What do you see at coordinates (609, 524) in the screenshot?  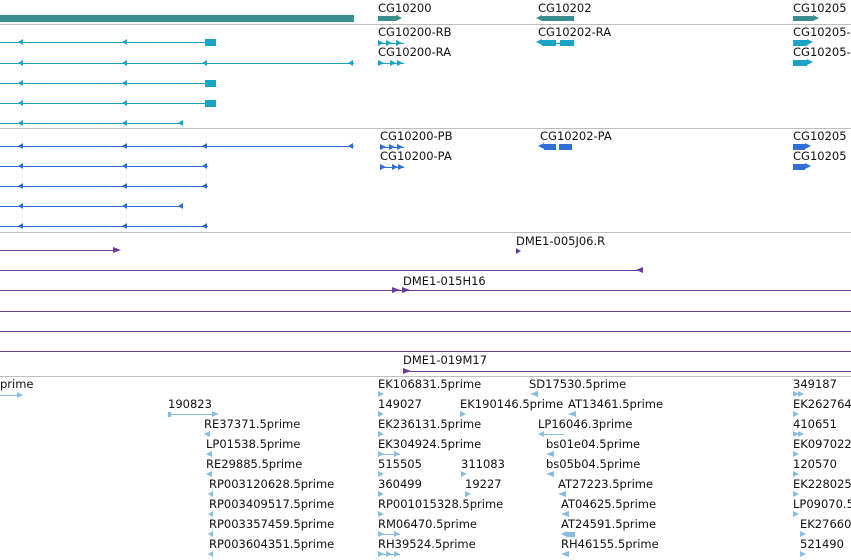 I see `est-label: AT24591.5prime` at bounding box center [609, 524].